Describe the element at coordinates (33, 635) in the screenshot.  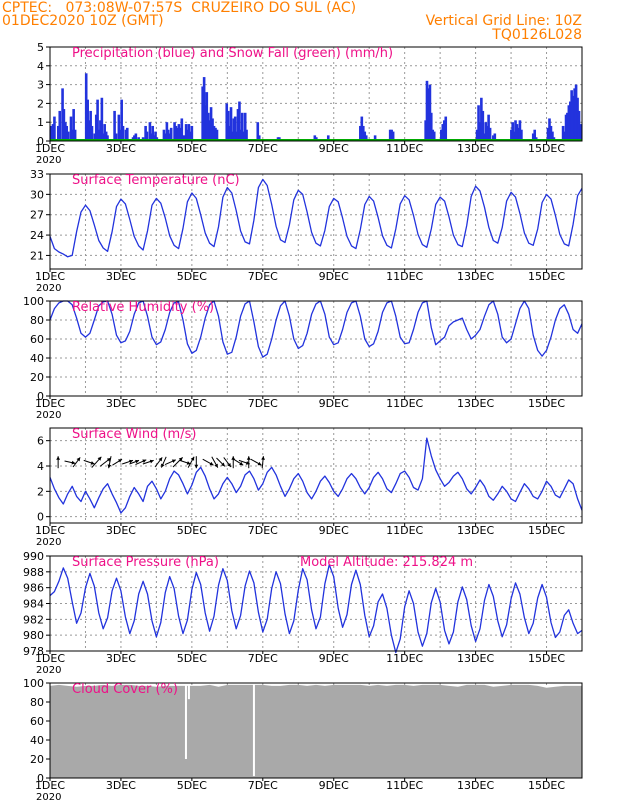
I see `y-tick-label: 980` at that location.